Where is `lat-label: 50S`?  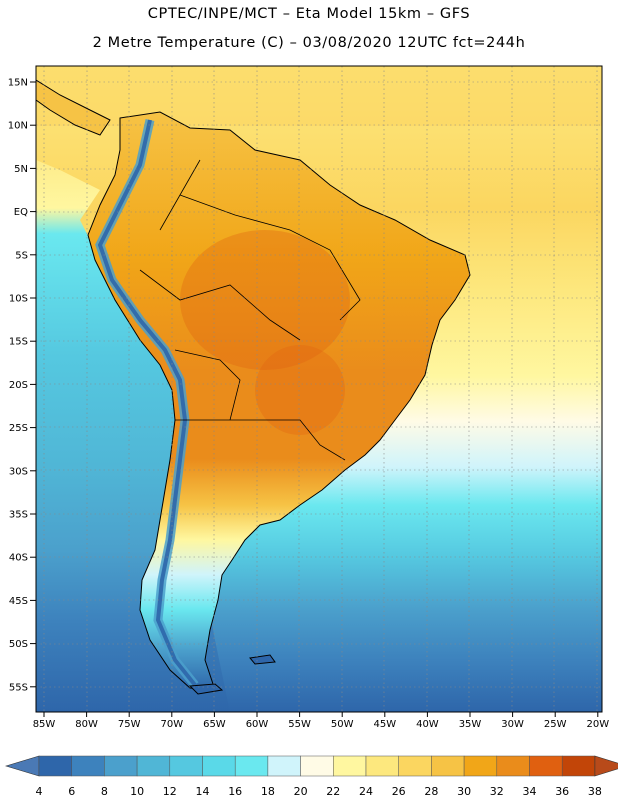
lat-label: 50S is located at coordinates (18, 644).